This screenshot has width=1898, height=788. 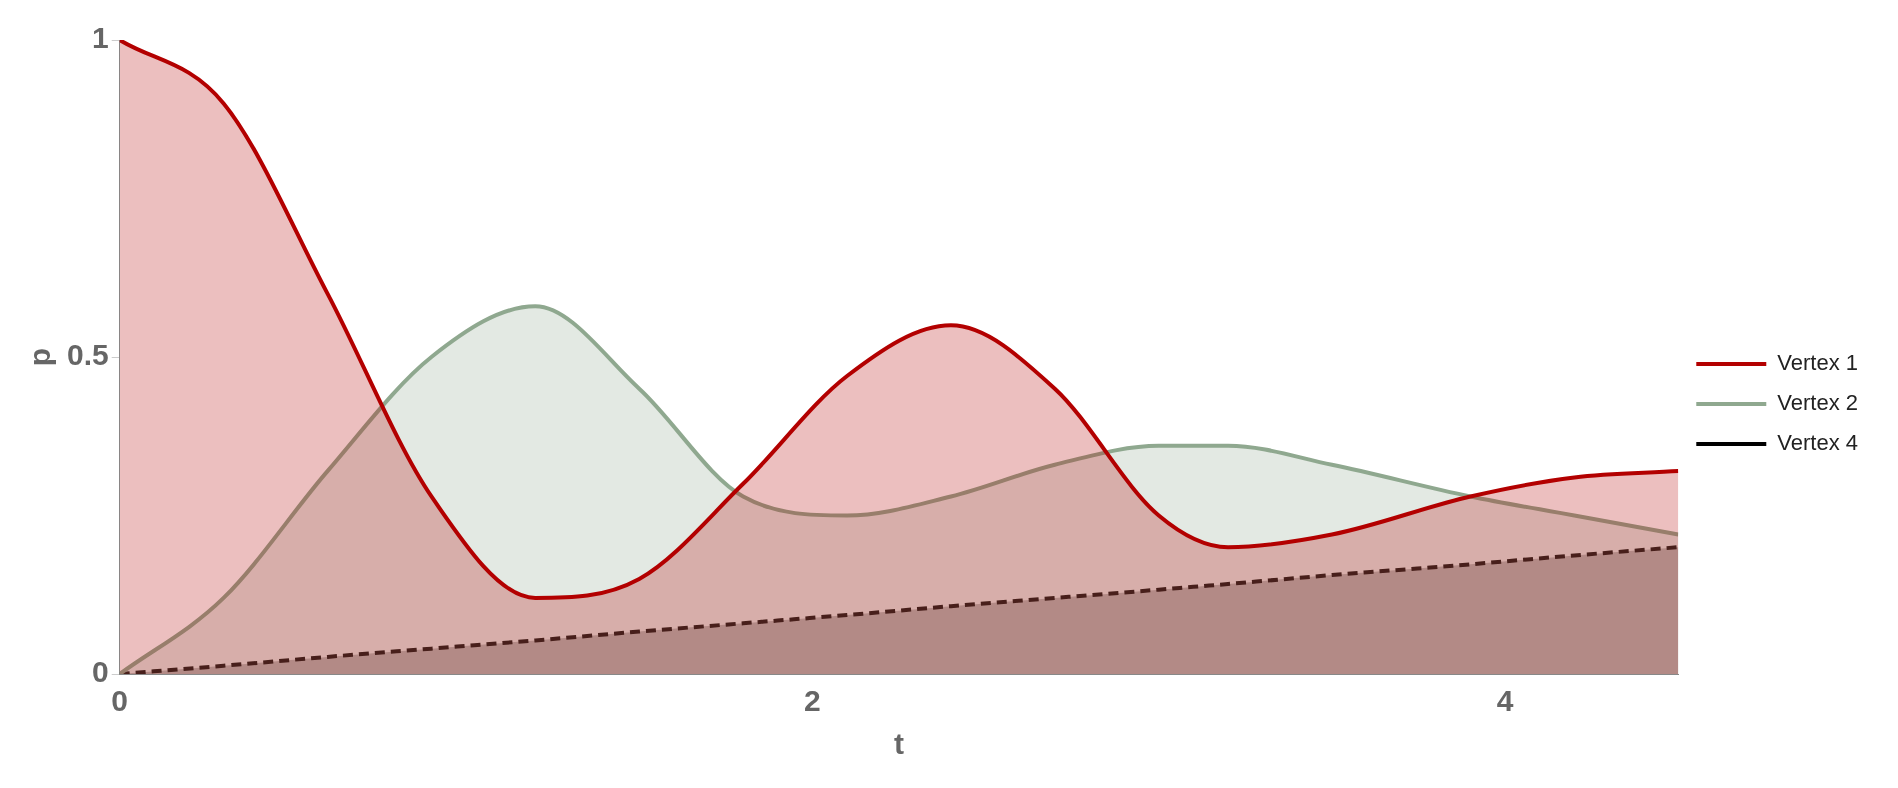 I want to click on x-tick-label: 2, so click(x=812, y=701).